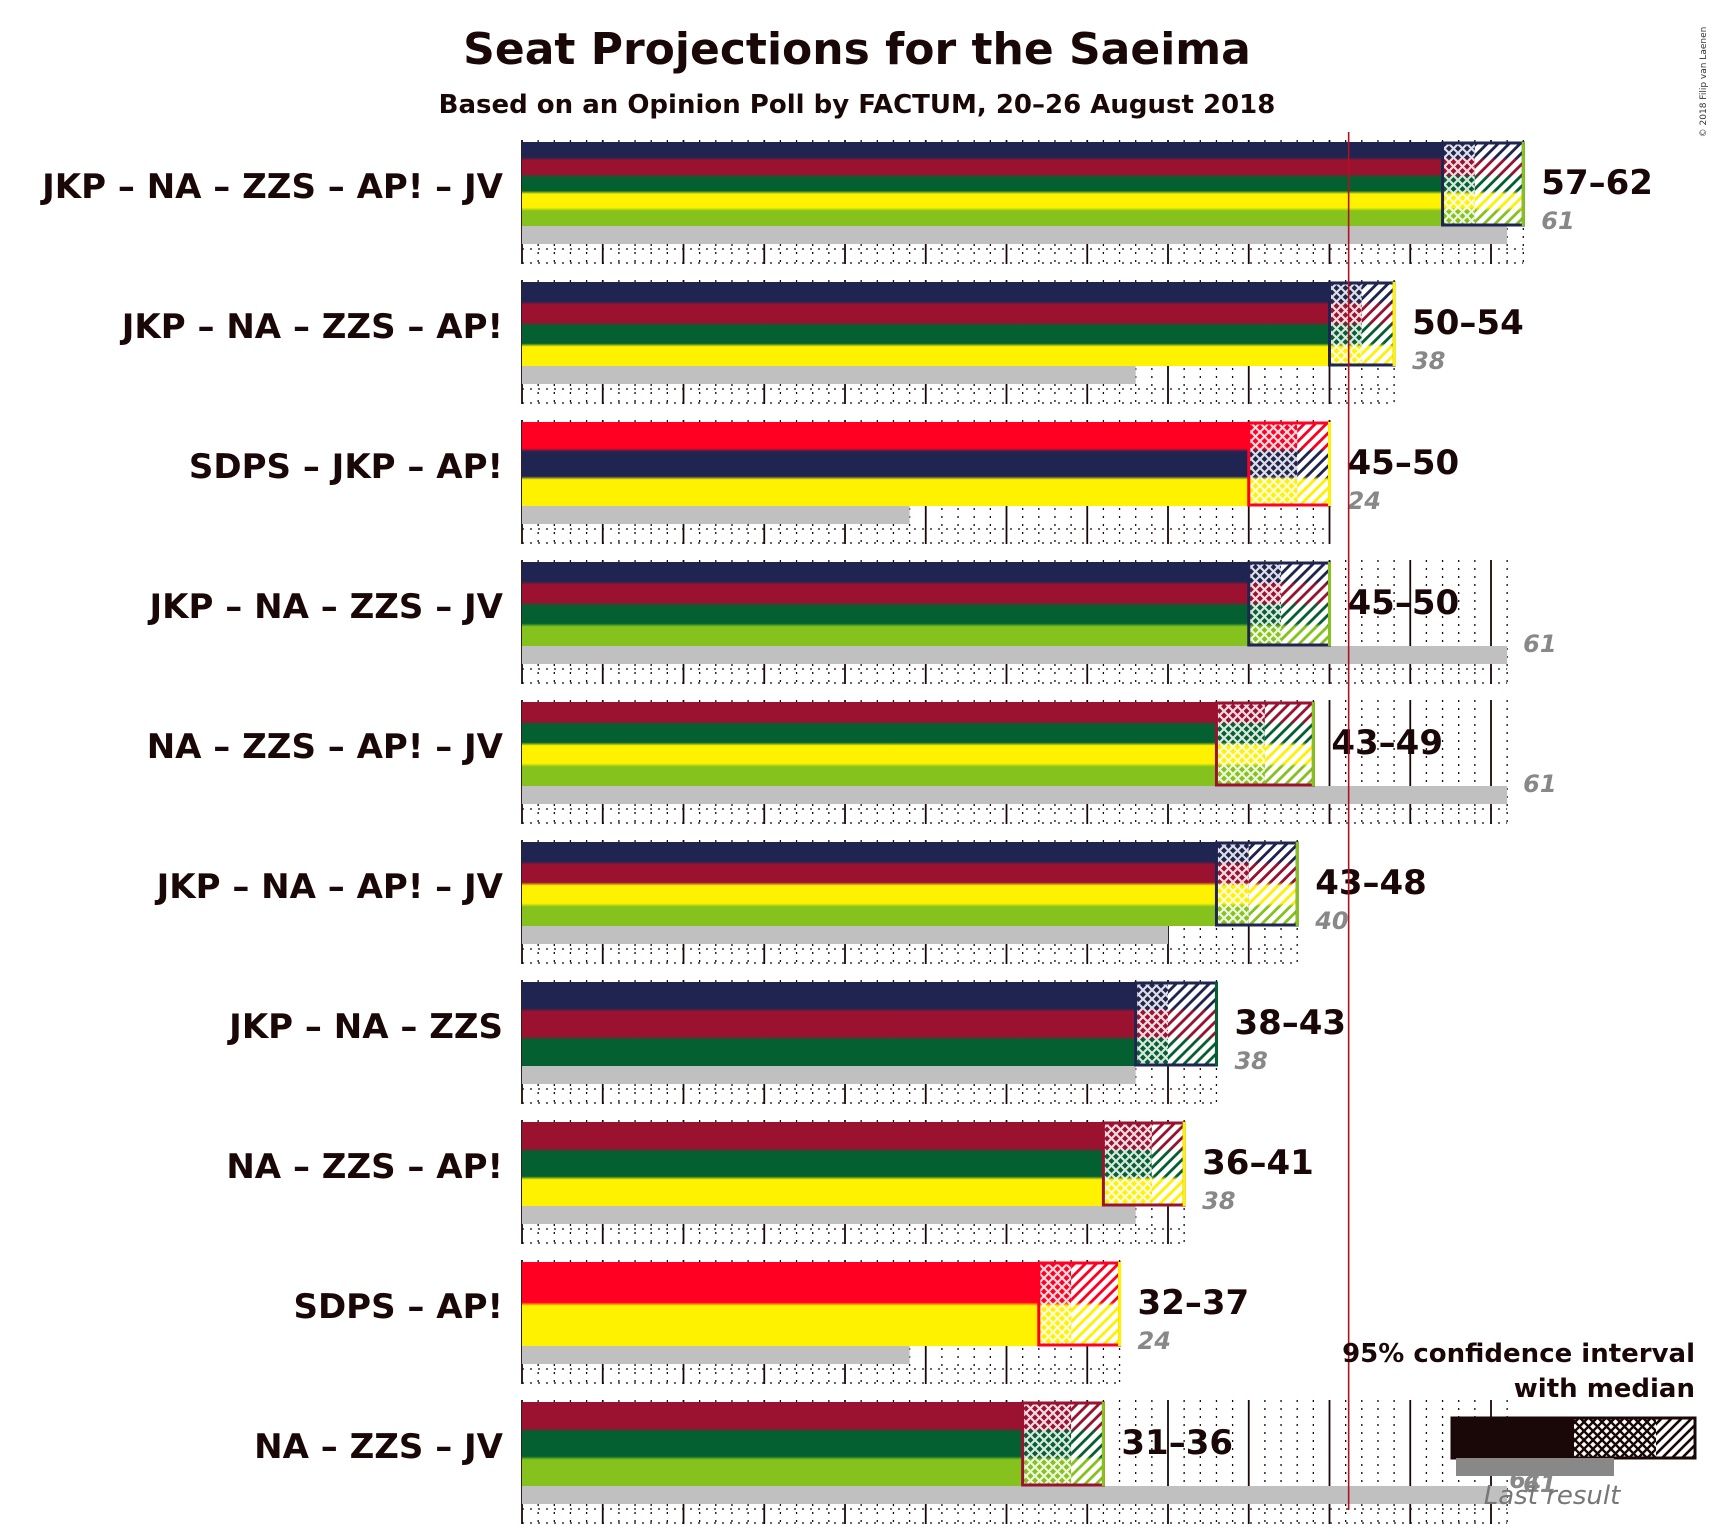 The image size is (1714, 1534). I want to click on legend-crosshatch-bar, so click(1615, 1438).